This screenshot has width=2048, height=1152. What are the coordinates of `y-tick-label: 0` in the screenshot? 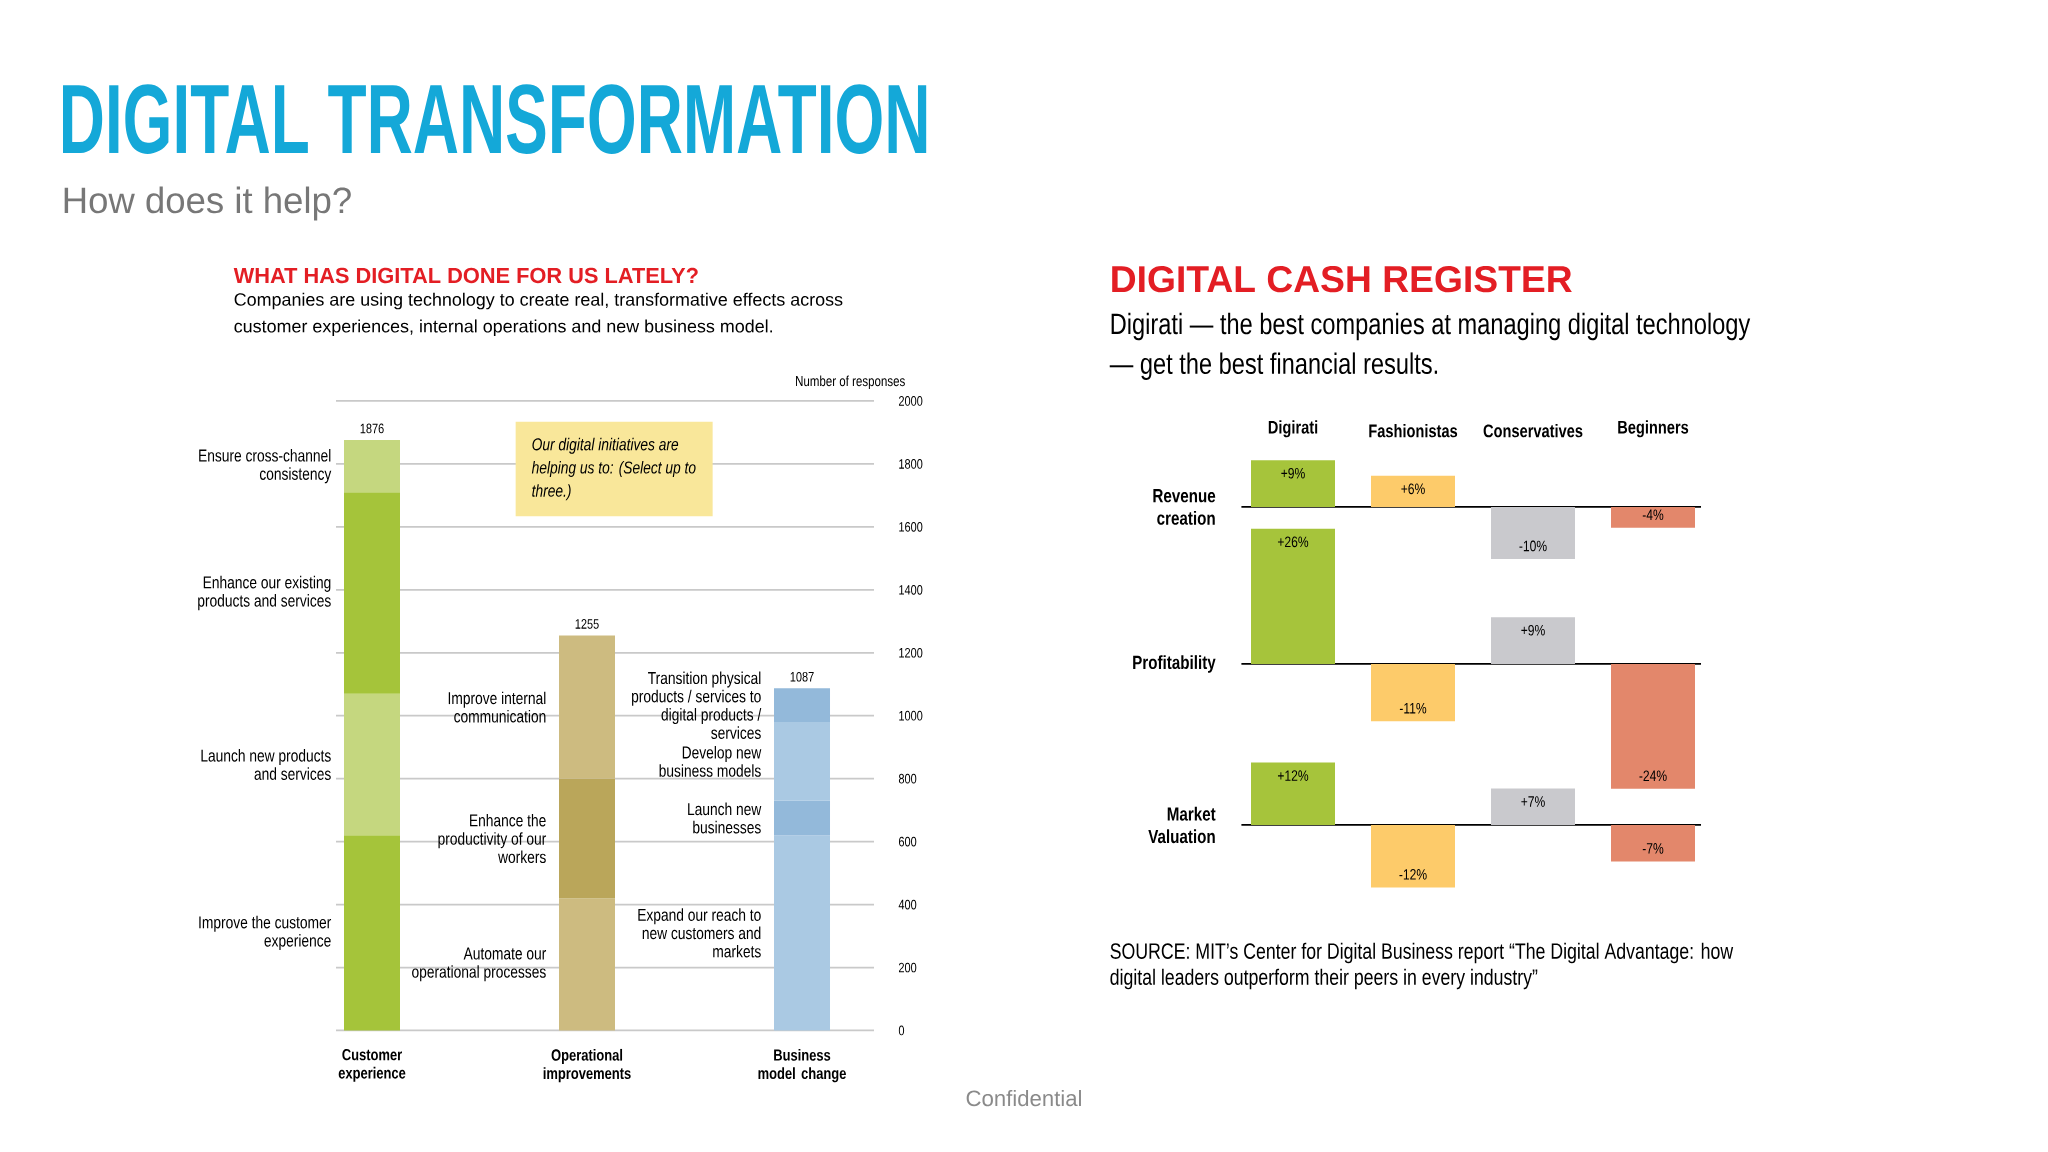 It's located at (901, 1030).